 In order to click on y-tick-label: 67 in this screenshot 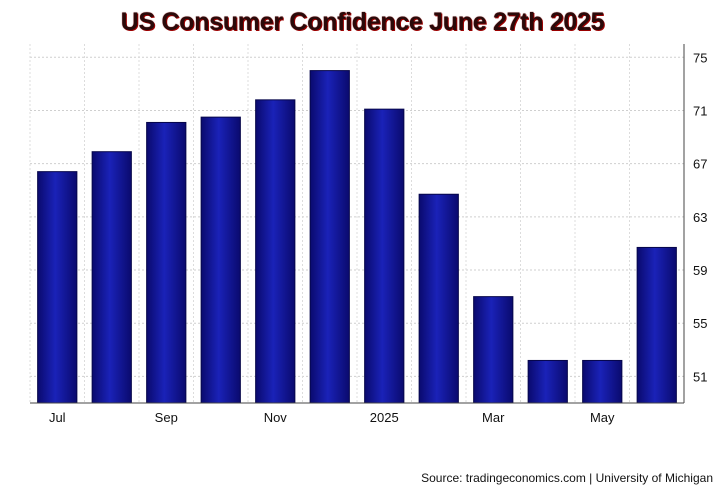, I will do `click(700, 164)`.